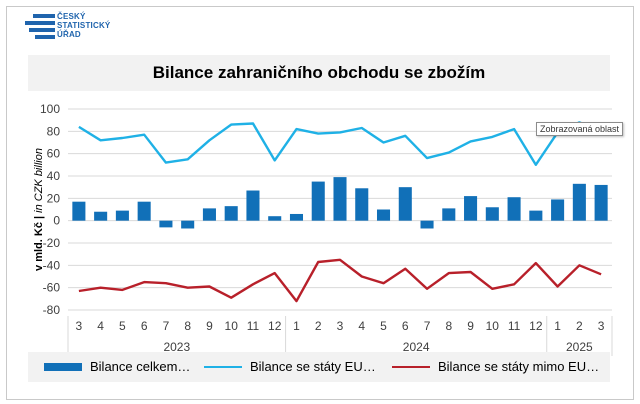  Describe the element at coordinates (39, 209) in the screenshot. I see `y-axis-label: v mld. Kč | in CZK billion` at that location.